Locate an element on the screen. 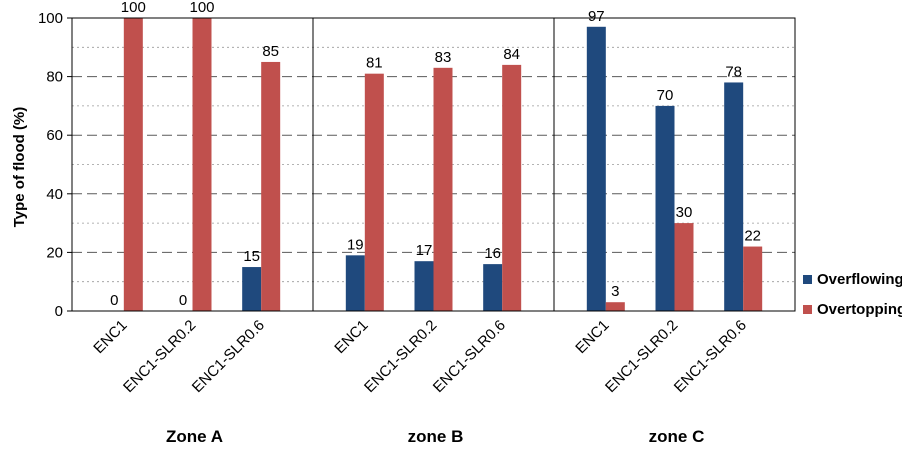 The width and height of the screenshot is (902, 450). y-tick-label: 80 is located at coordinates (54, 77).